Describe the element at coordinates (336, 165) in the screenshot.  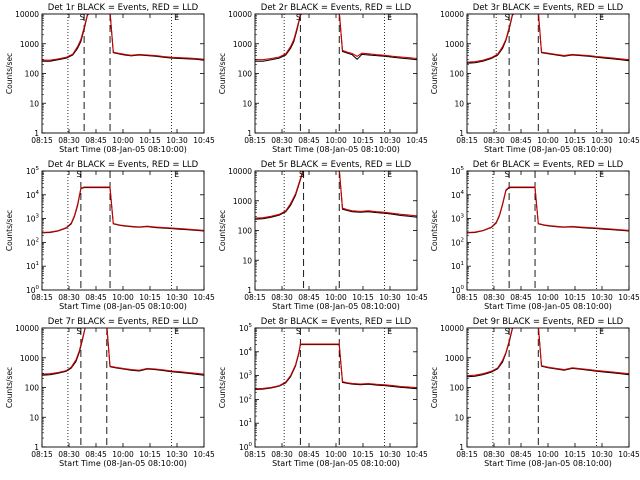
I see `panel-title: Det 5r BLACK = Events, RED = LLD` at that location.